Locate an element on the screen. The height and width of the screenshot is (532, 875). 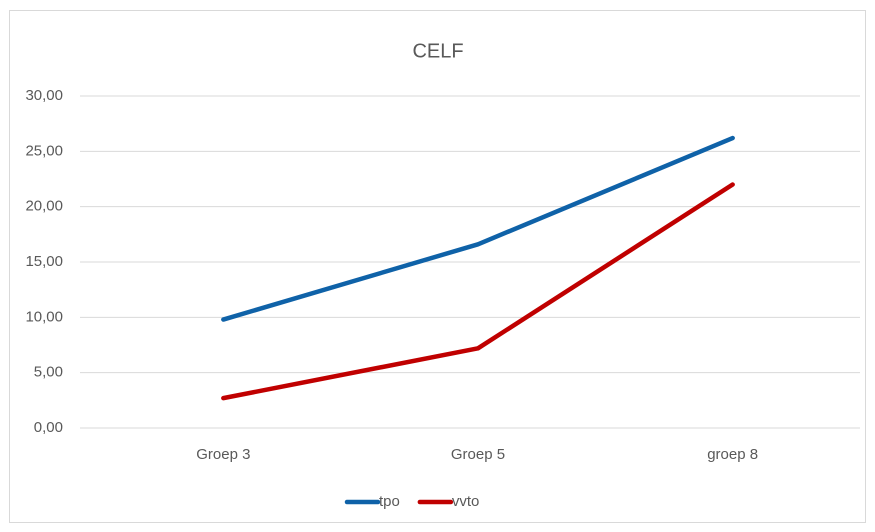
legend-label: tpo is located at coordinates (389, 501).